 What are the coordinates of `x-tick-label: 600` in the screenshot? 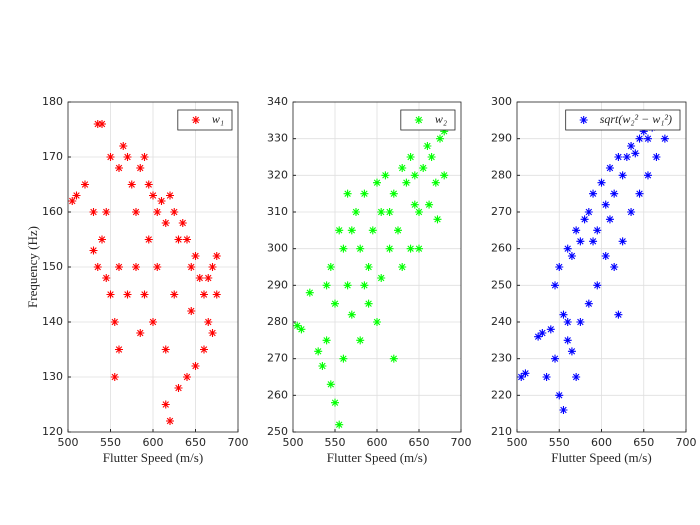 It's located at (601, 442).